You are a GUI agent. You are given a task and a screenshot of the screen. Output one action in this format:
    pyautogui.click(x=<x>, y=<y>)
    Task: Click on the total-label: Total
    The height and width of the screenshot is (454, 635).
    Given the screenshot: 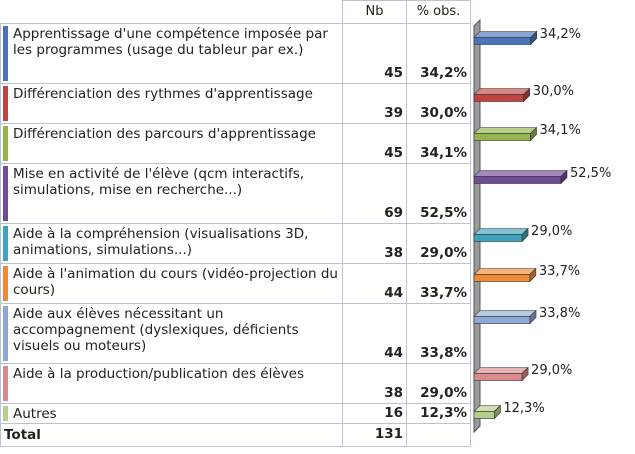 What is the action you would take?
    pyautogui.click(x=171, y=435)
    